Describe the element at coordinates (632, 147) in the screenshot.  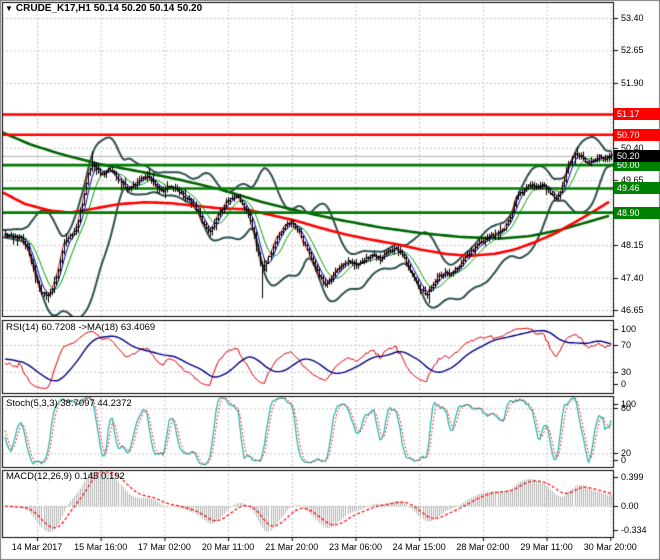
I see `price-tick: 50.40` at that location.